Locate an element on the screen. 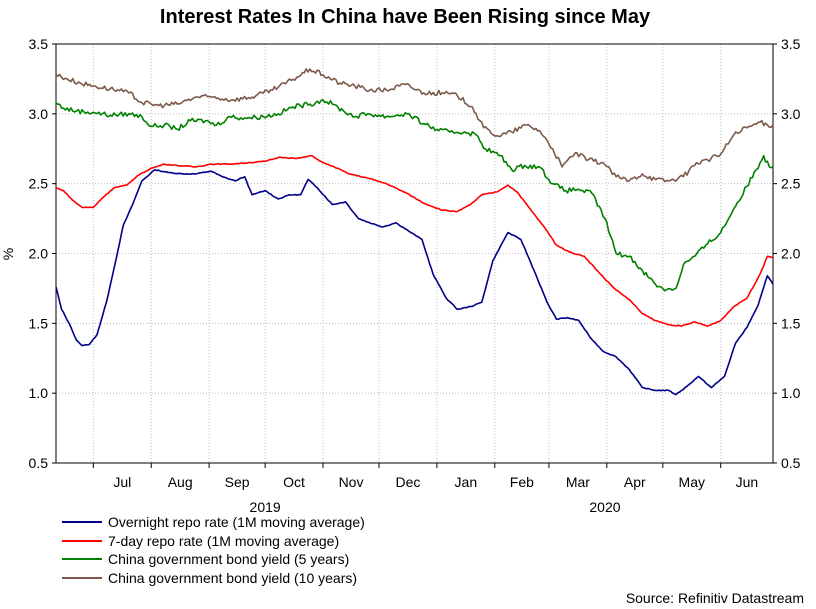 This screenshot has width=816, height=609. x-month-label: Mar is located at coordinates (578, 482).